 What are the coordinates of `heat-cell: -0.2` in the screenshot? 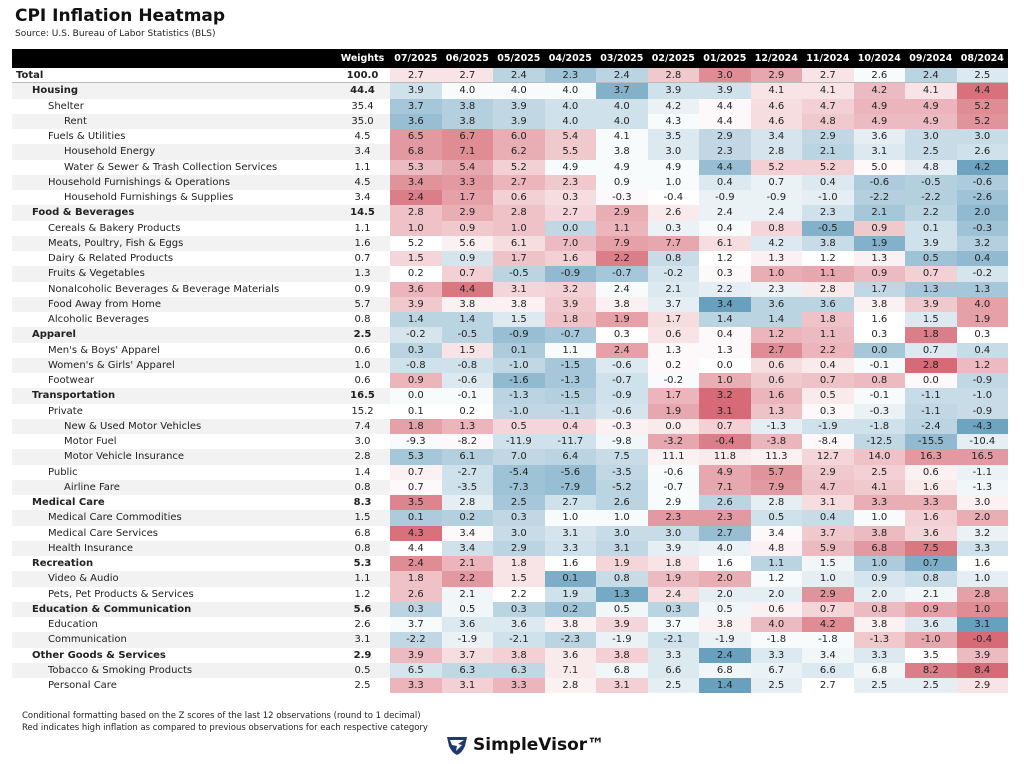 It's located at (673, 381).